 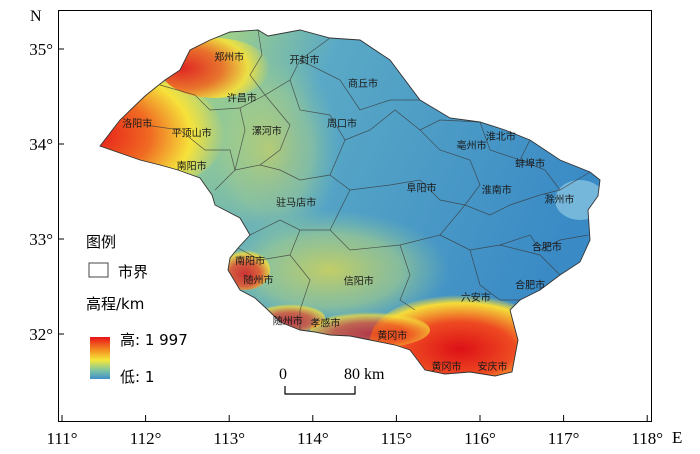 What do you see at coordinates (242, 97) in the screenshot?
I see `city-label: 许昌市` at bounding box center [242, 97].